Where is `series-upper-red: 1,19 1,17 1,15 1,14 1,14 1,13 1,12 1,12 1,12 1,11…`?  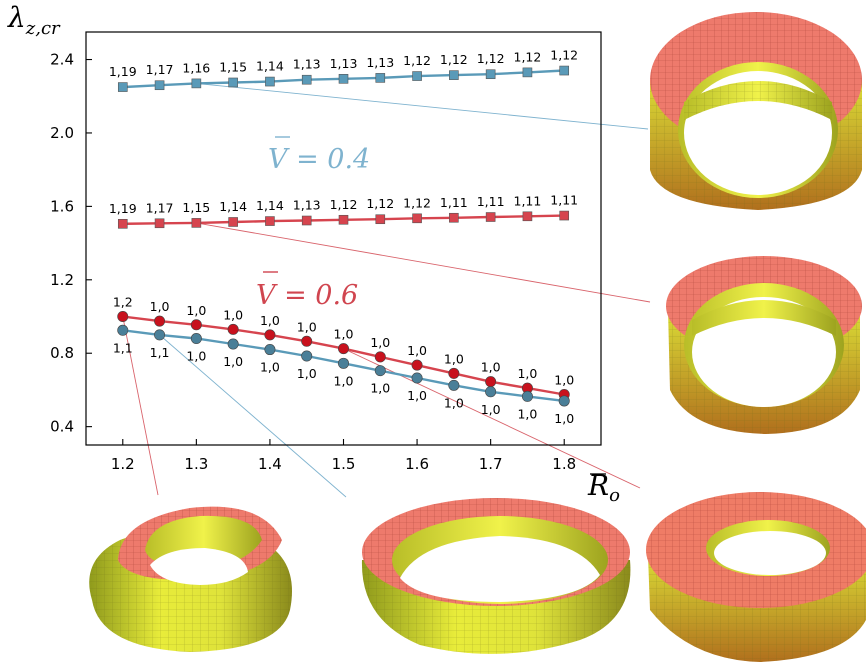
series-upper-red: 1,19 1,17 1,15 1,14 1,14 1,13 1,12 1,12 1,12 1,11… is located at coordinates (343, 211).